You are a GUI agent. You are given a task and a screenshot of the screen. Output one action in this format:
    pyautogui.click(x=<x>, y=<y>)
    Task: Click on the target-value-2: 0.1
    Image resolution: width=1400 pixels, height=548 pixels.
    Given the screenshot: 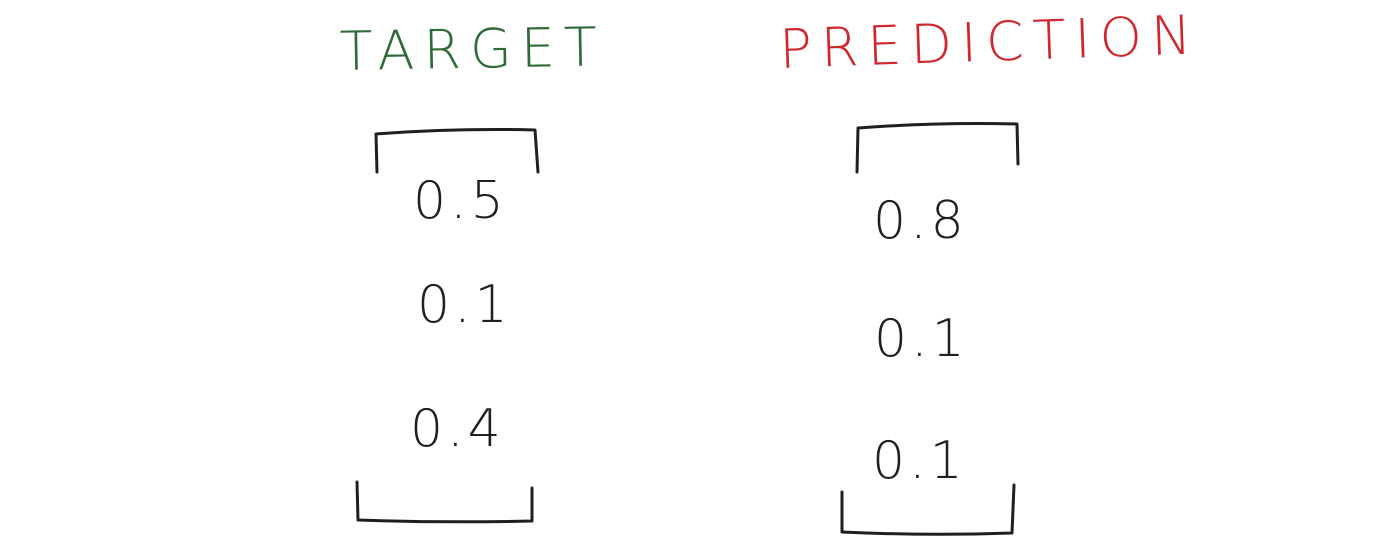 What is the action you would take?
    pyautogui.click(x=464, y=305)
    